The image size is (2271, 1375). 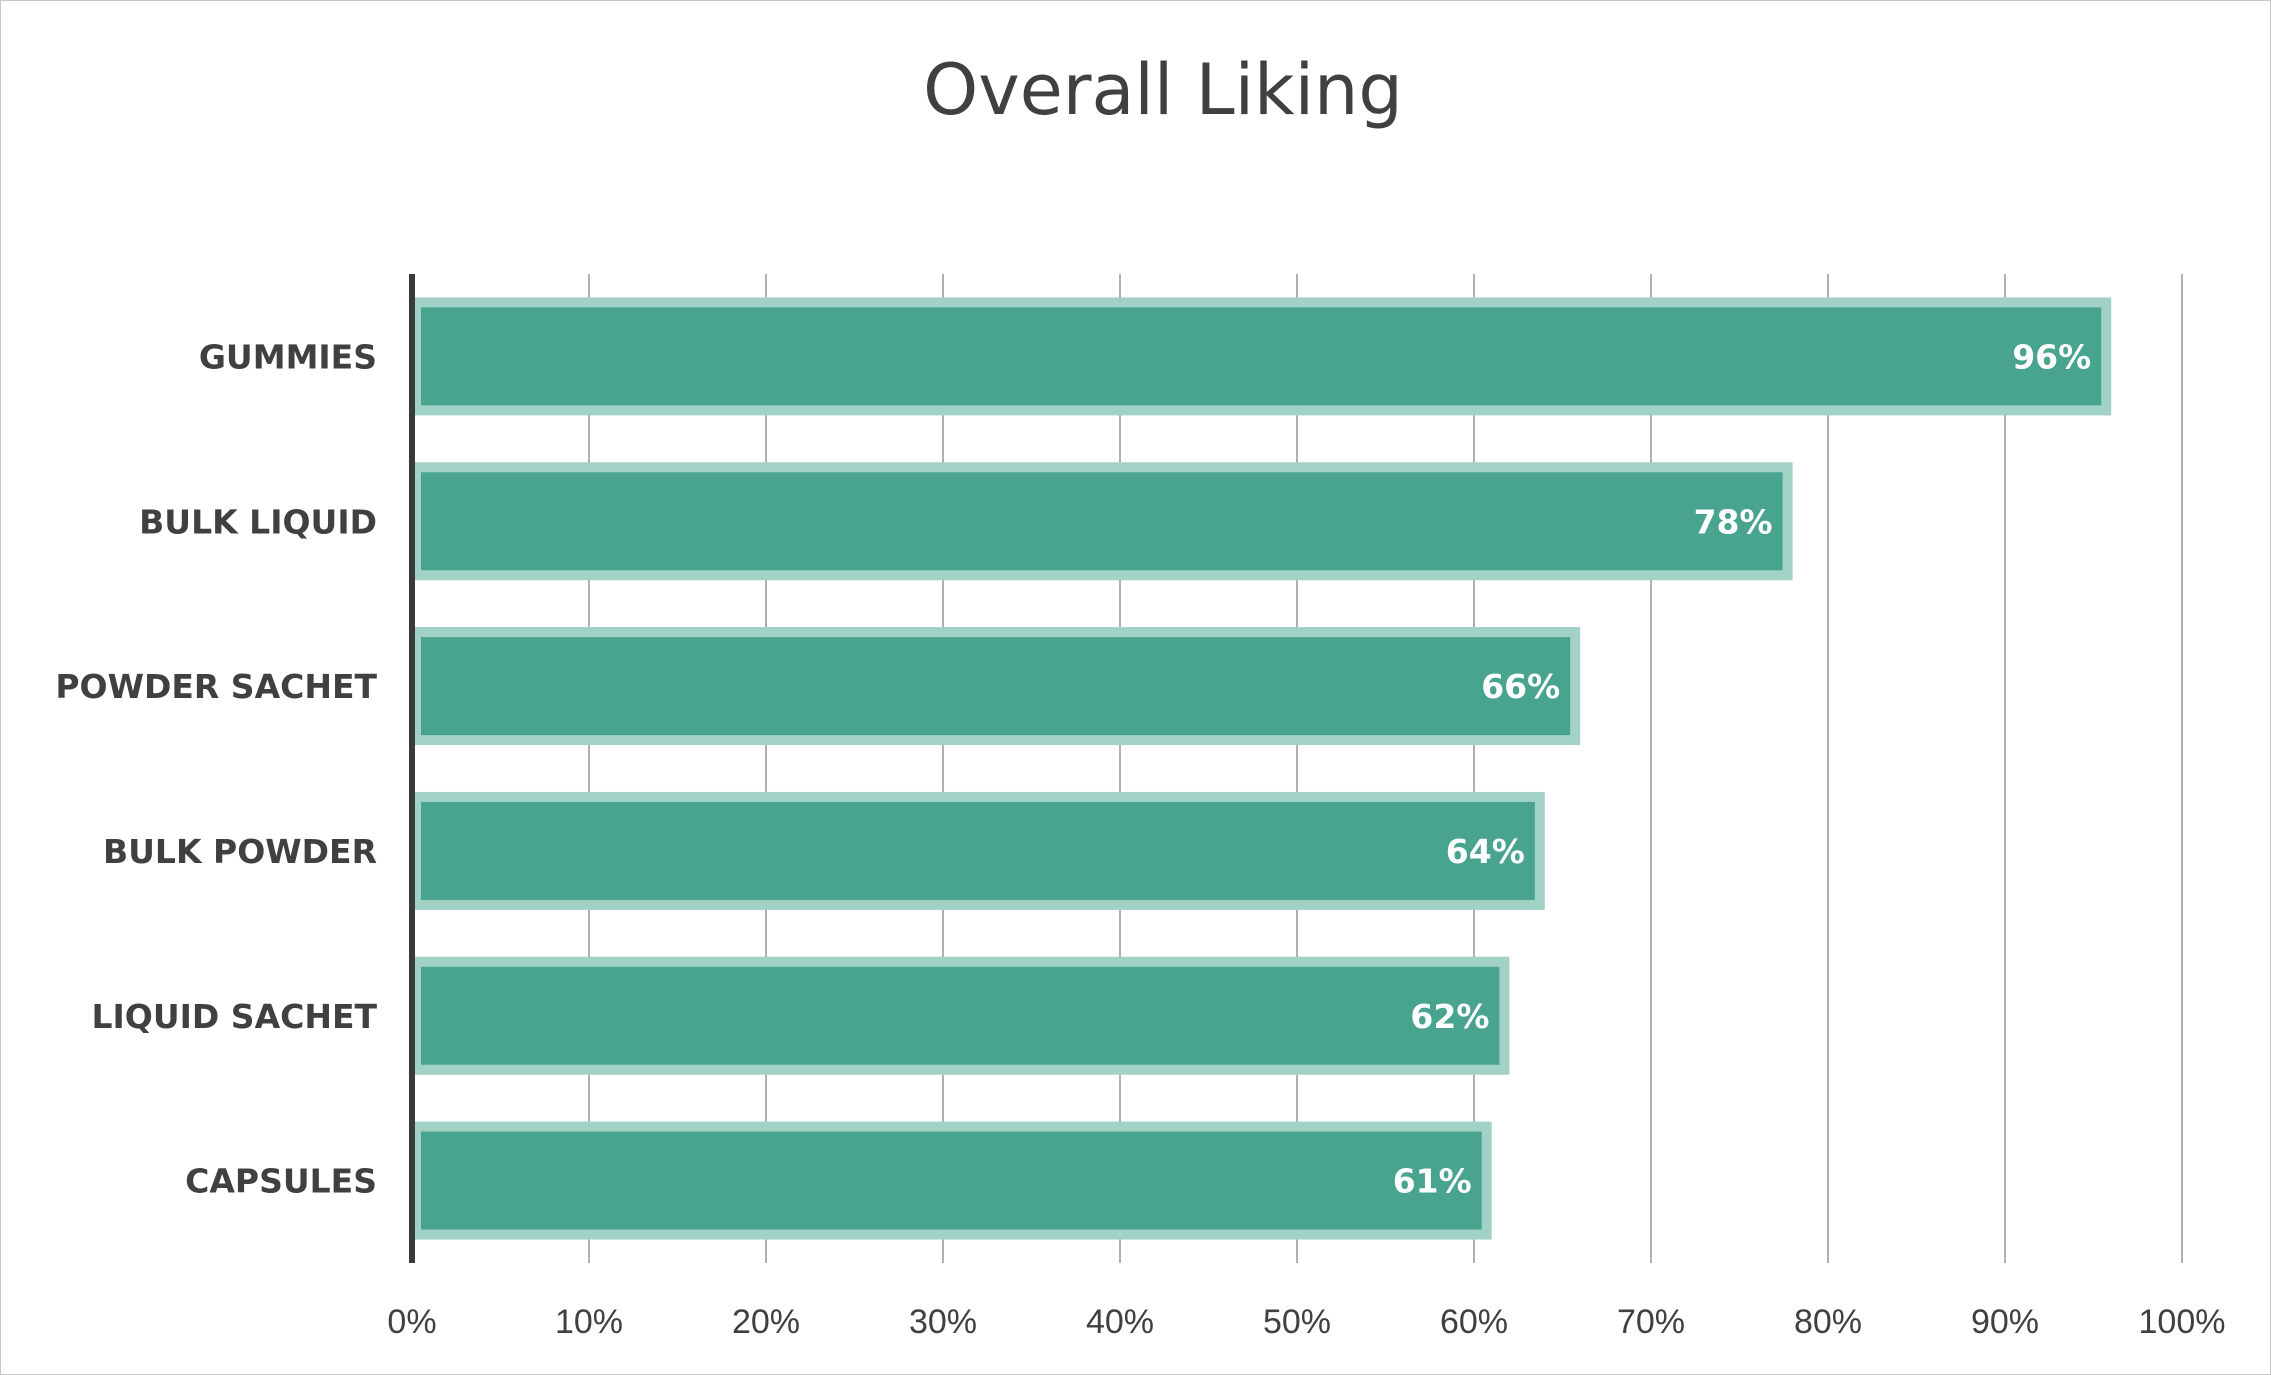 I want to click on data-label: 96%, so click(x=2051, y=356).